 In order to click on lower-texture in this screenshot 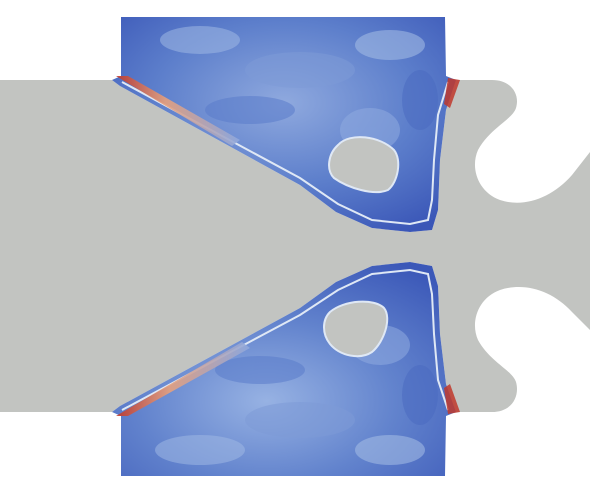, I will do `click(296, 395)`.